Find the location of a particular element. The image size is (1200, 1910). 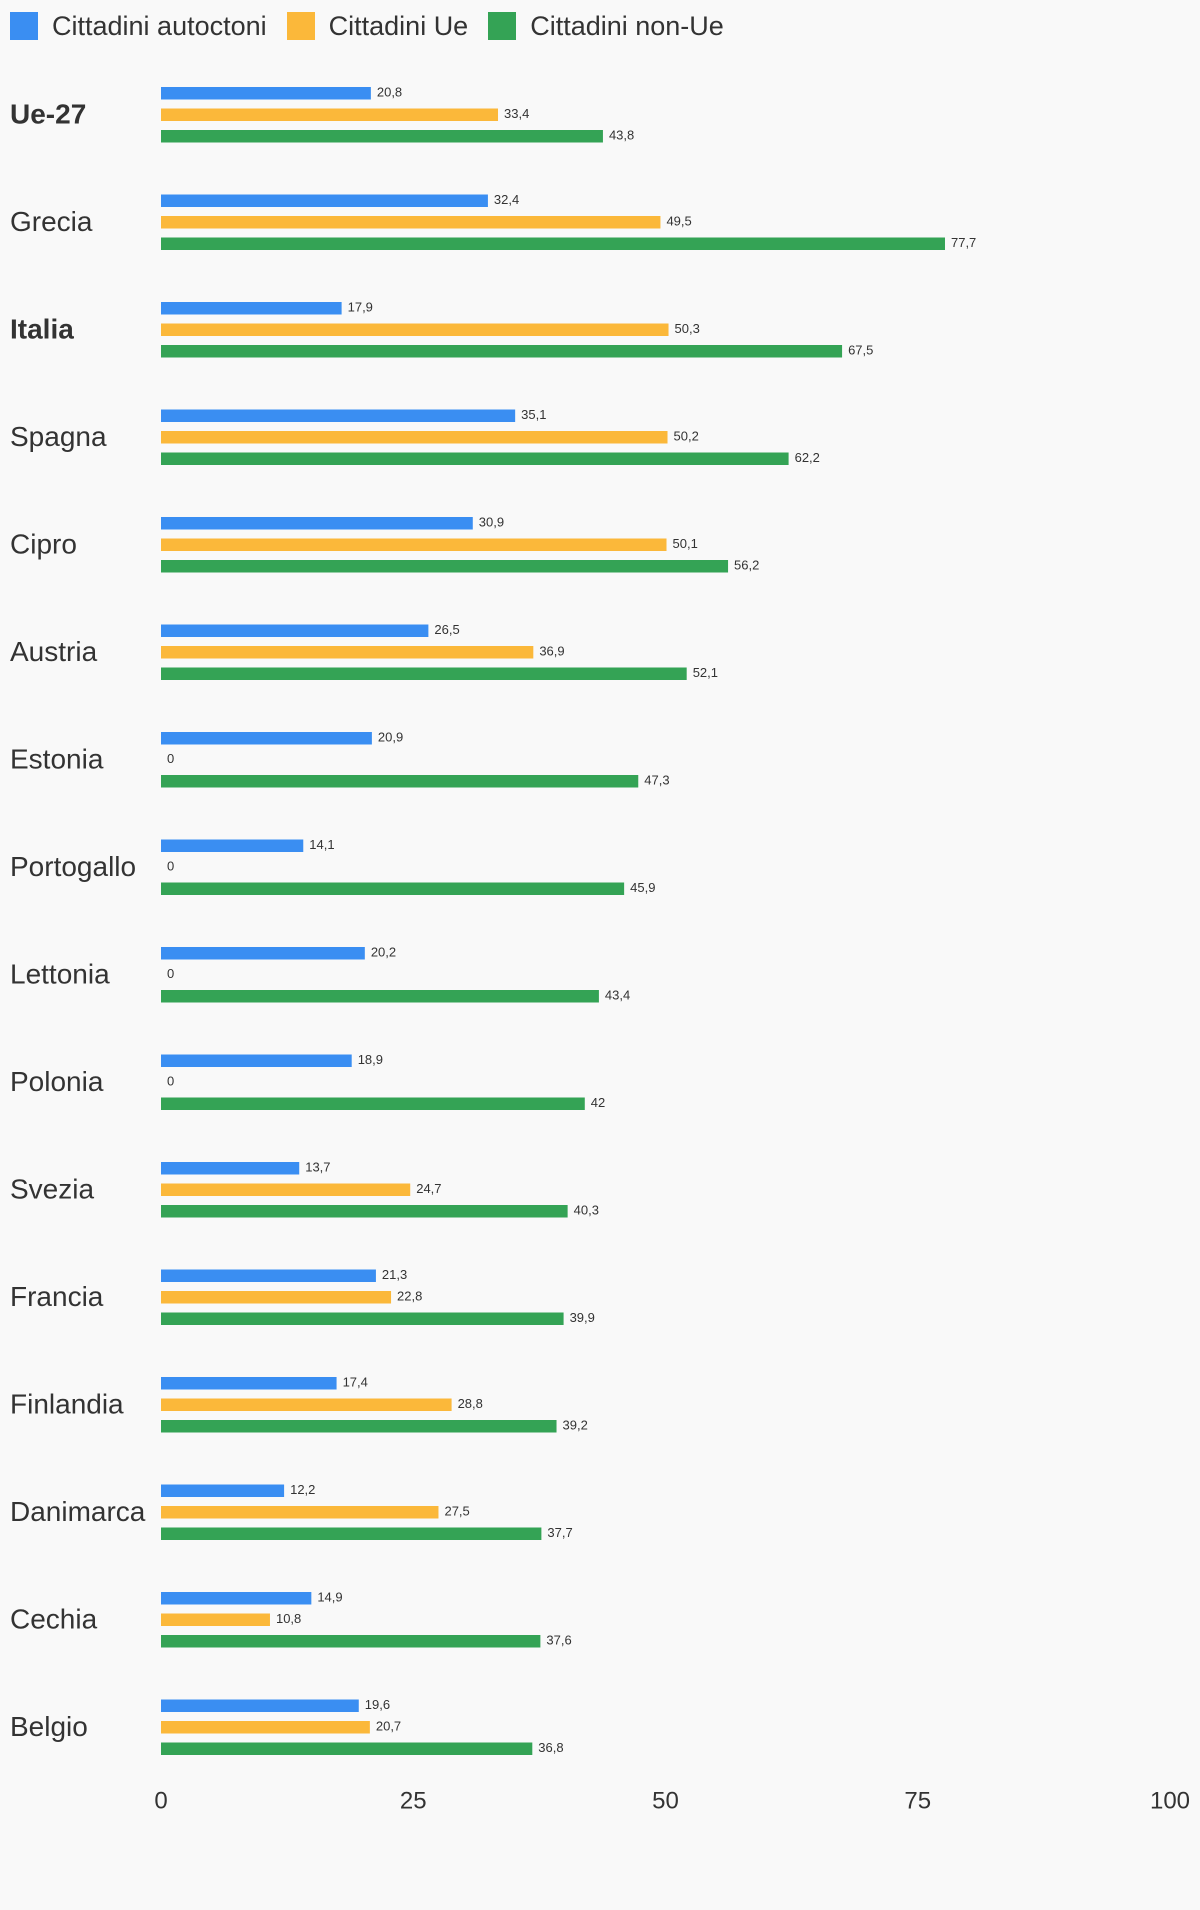

bar-lettonia-cittadini-autoctoni is located at coordinates (263, 953).